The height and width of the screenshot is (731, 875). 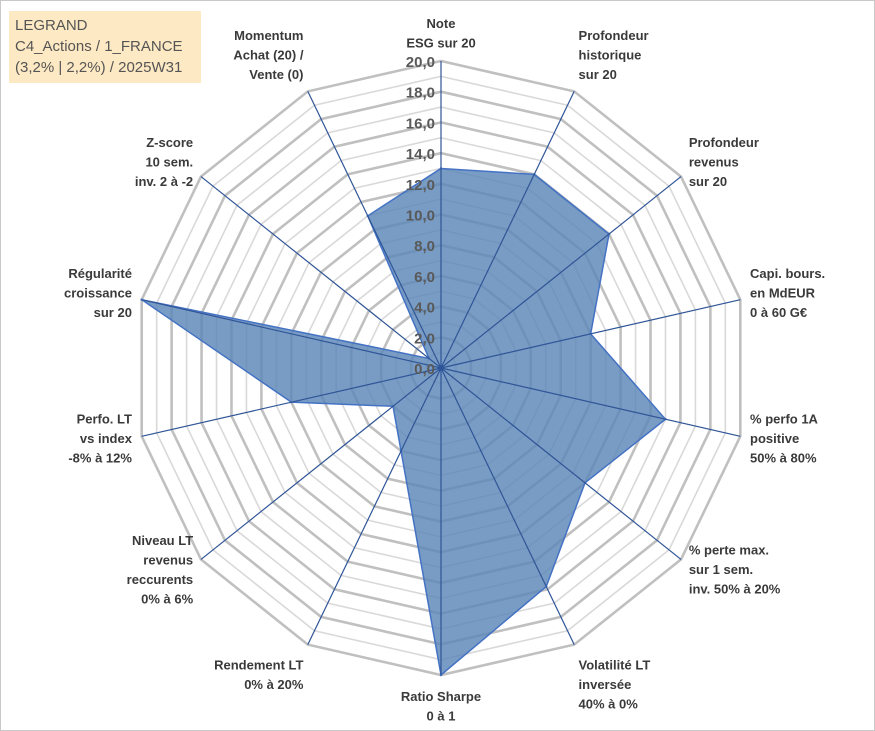 I want to click on axis-label-line: croissance, so click(x=98, y=292).